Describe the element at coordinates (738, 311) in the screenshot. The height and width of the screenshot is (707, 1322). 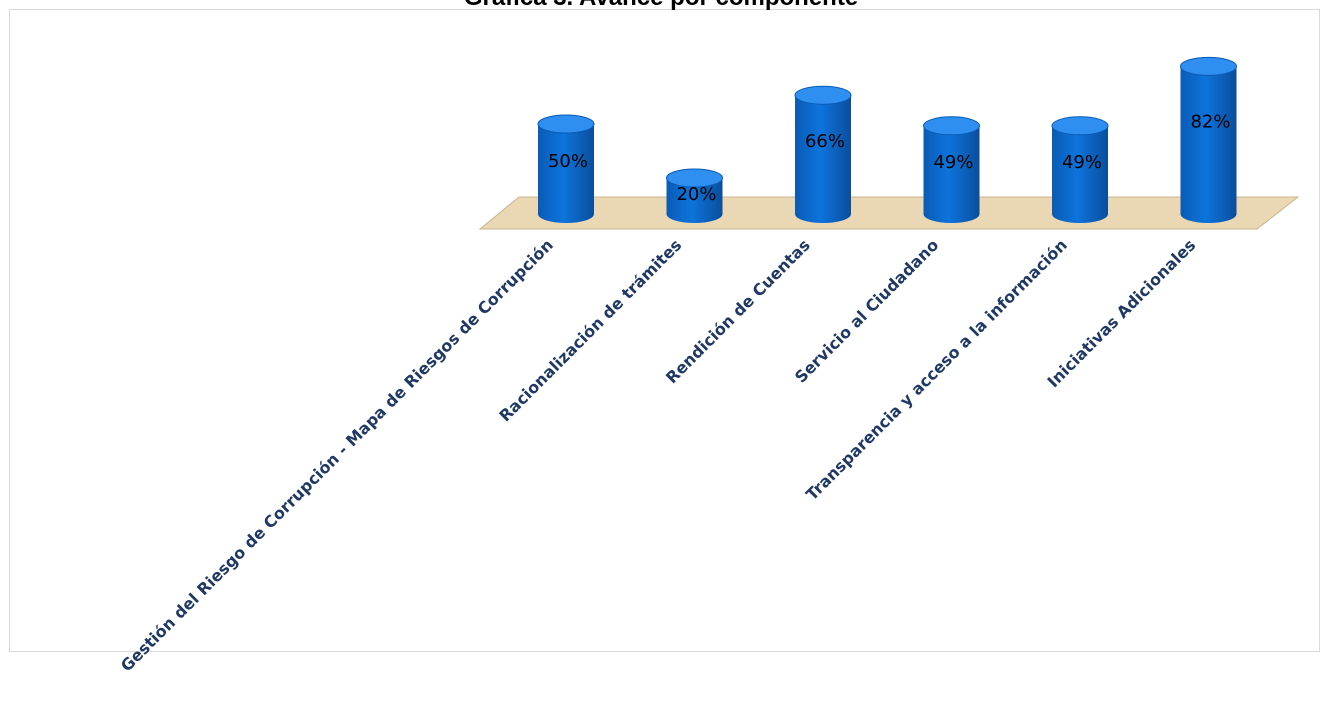
I see `category-label: Rendición de Cuentas` at that location.